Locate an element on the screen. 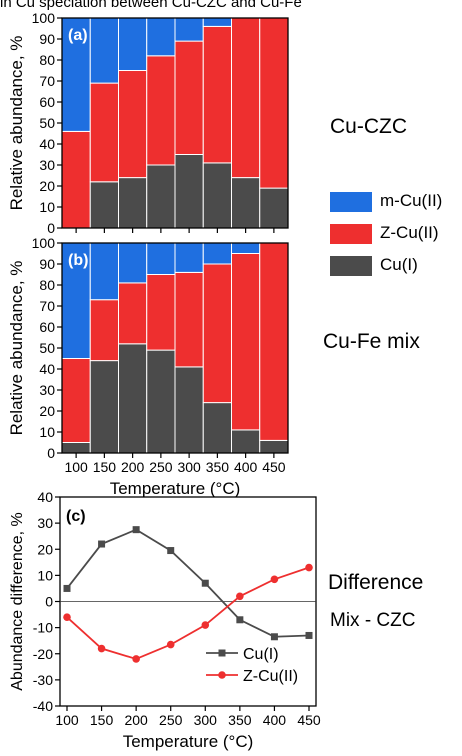  y-tick-label-b: 90 is located at coordinates (47, 264).